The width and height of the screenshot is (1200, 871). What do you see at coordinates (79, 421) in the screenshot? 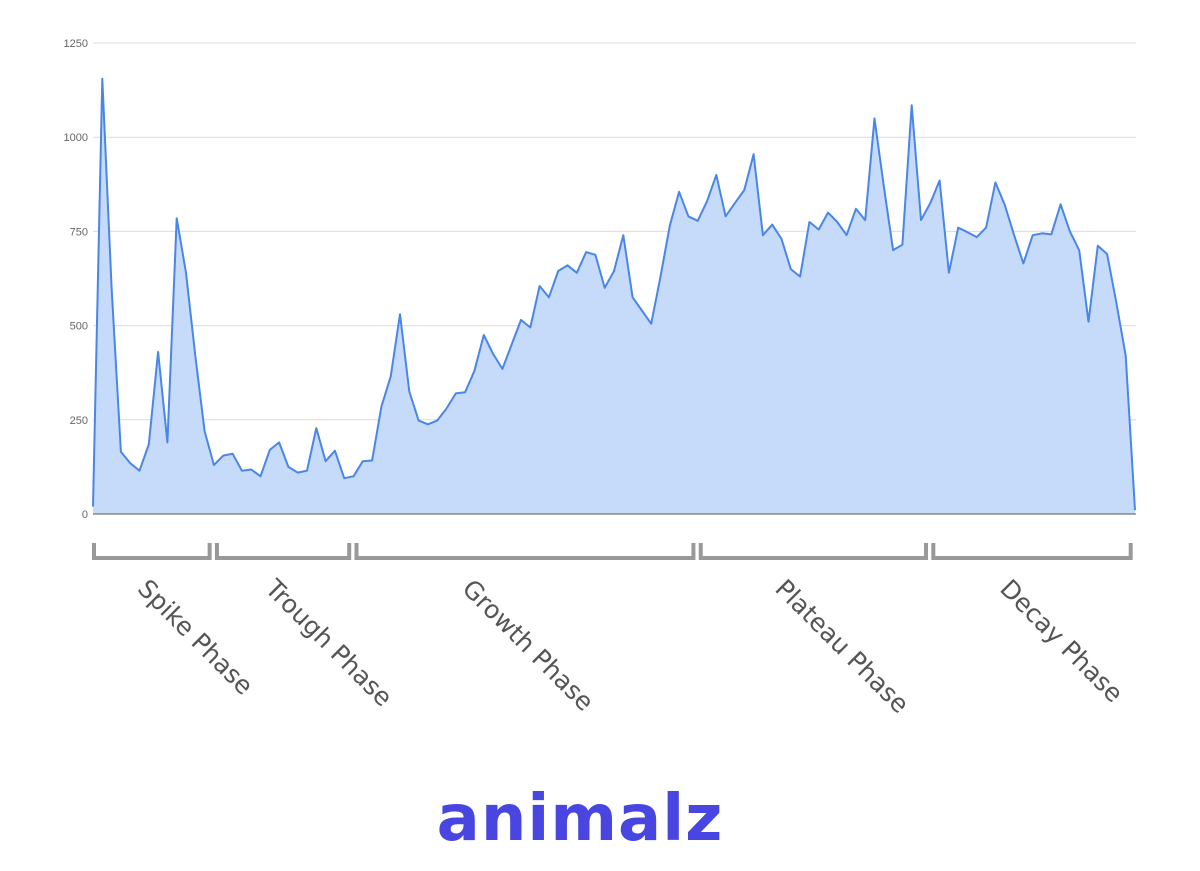
I see `y-tick-label: 250` at bounding box center [79, 421].